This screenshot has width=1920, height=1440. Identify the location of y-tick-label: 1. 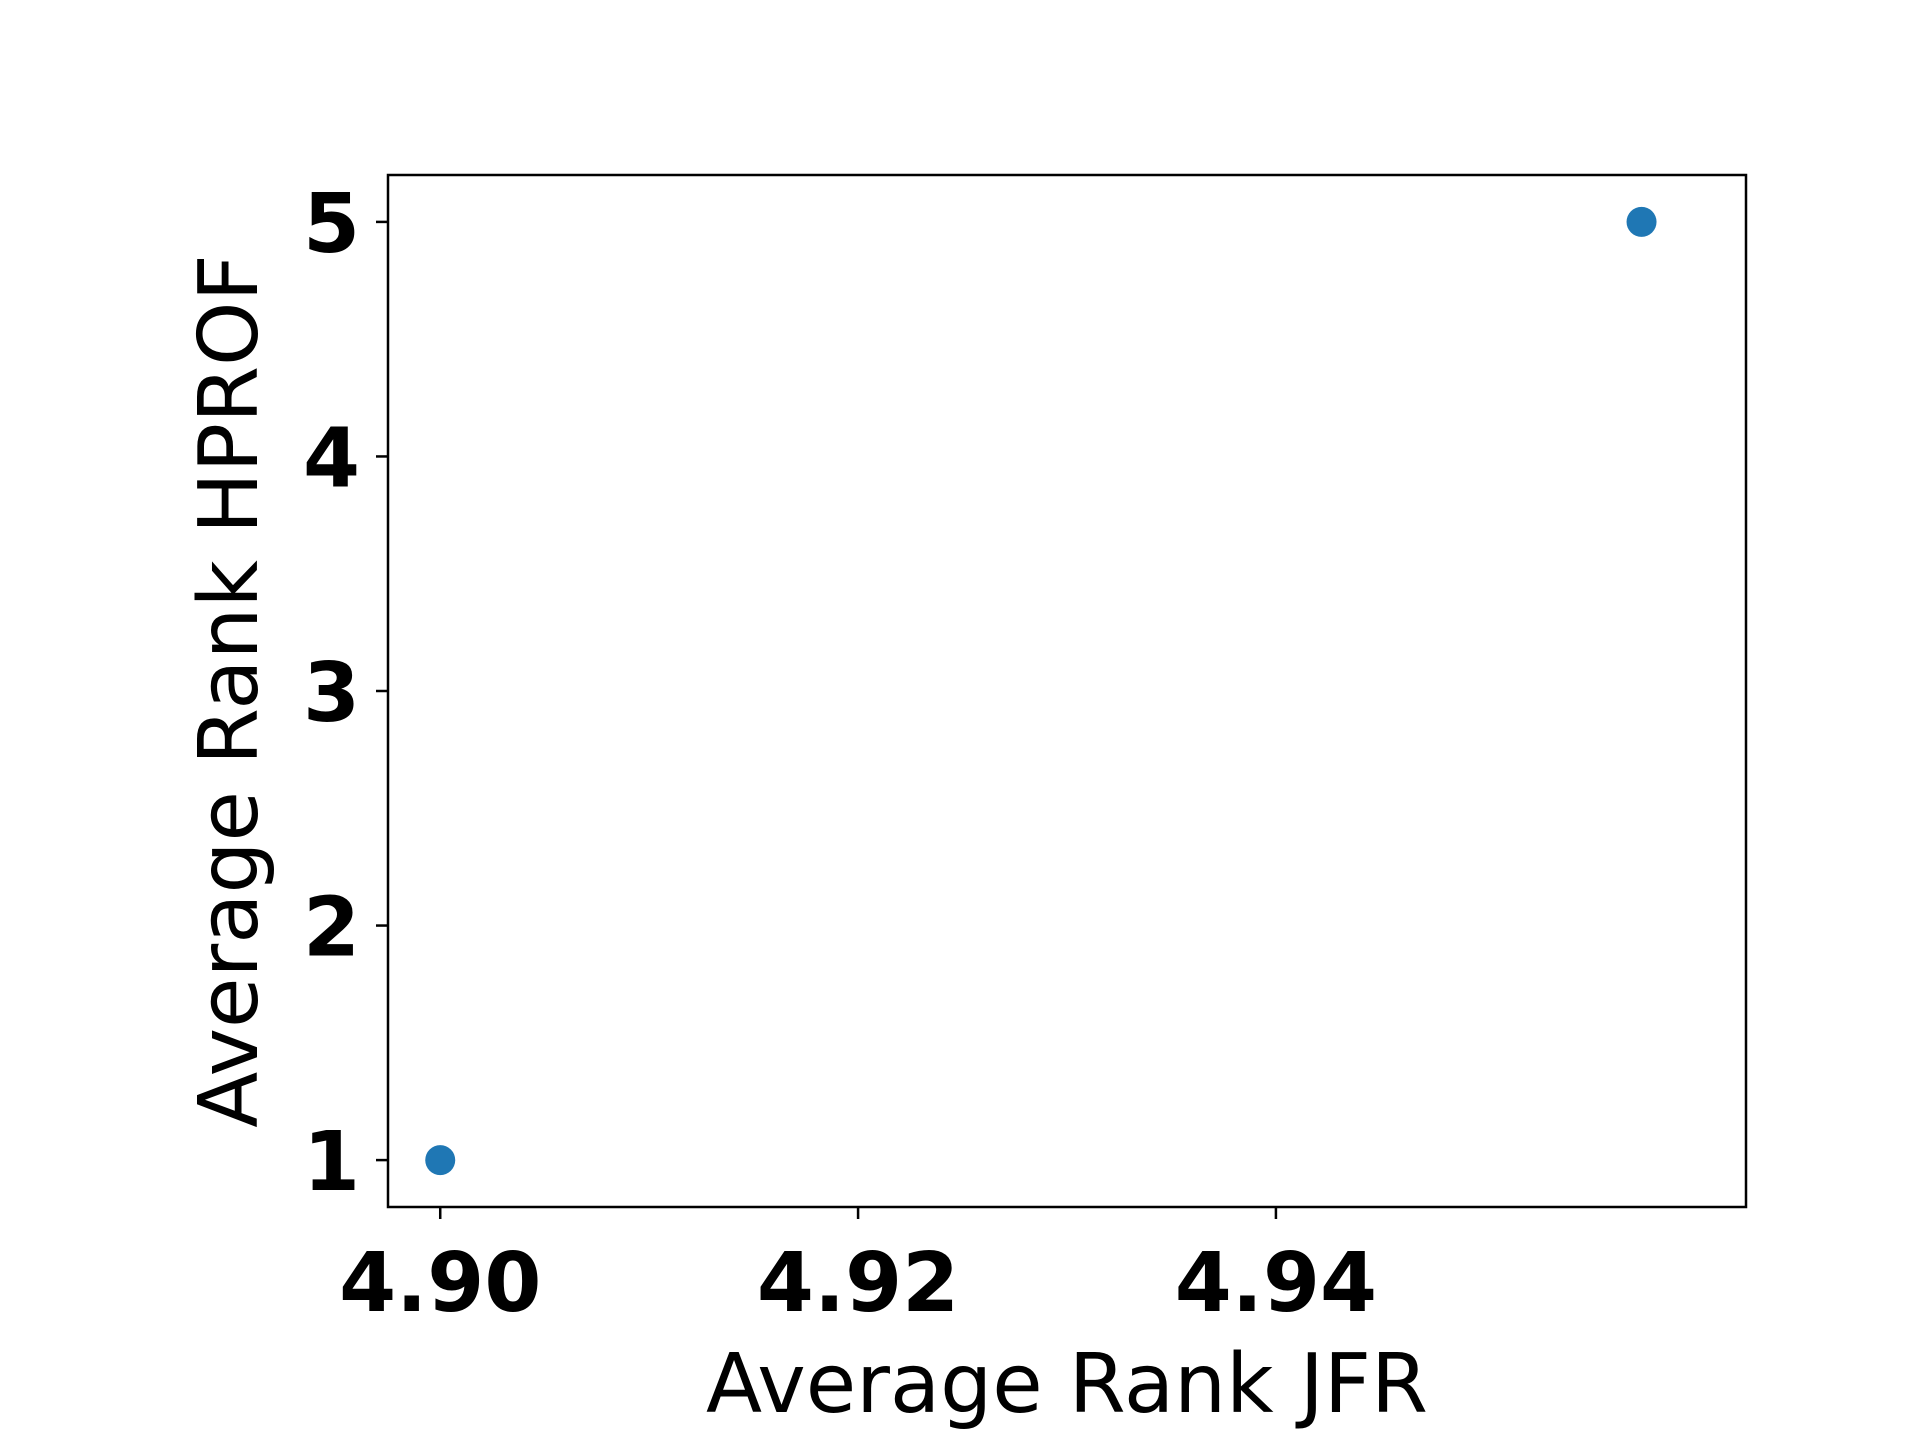
(331, 1162).